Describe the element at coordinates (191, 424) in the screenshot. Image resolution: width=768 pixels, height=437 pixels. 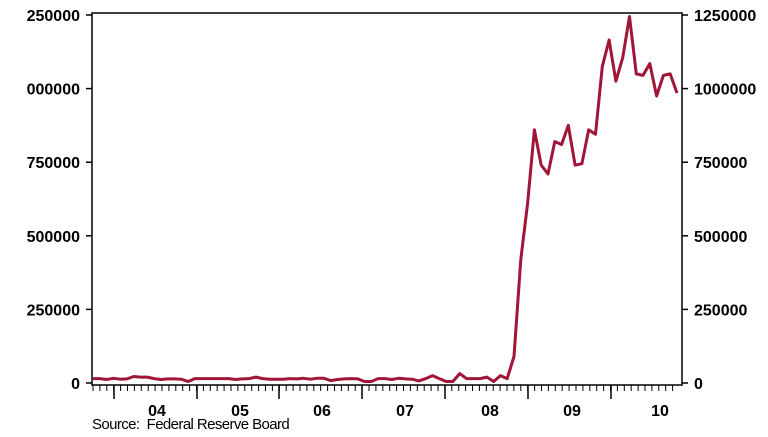
I see `source-note: Source: Federal Reserve Board` at that location.